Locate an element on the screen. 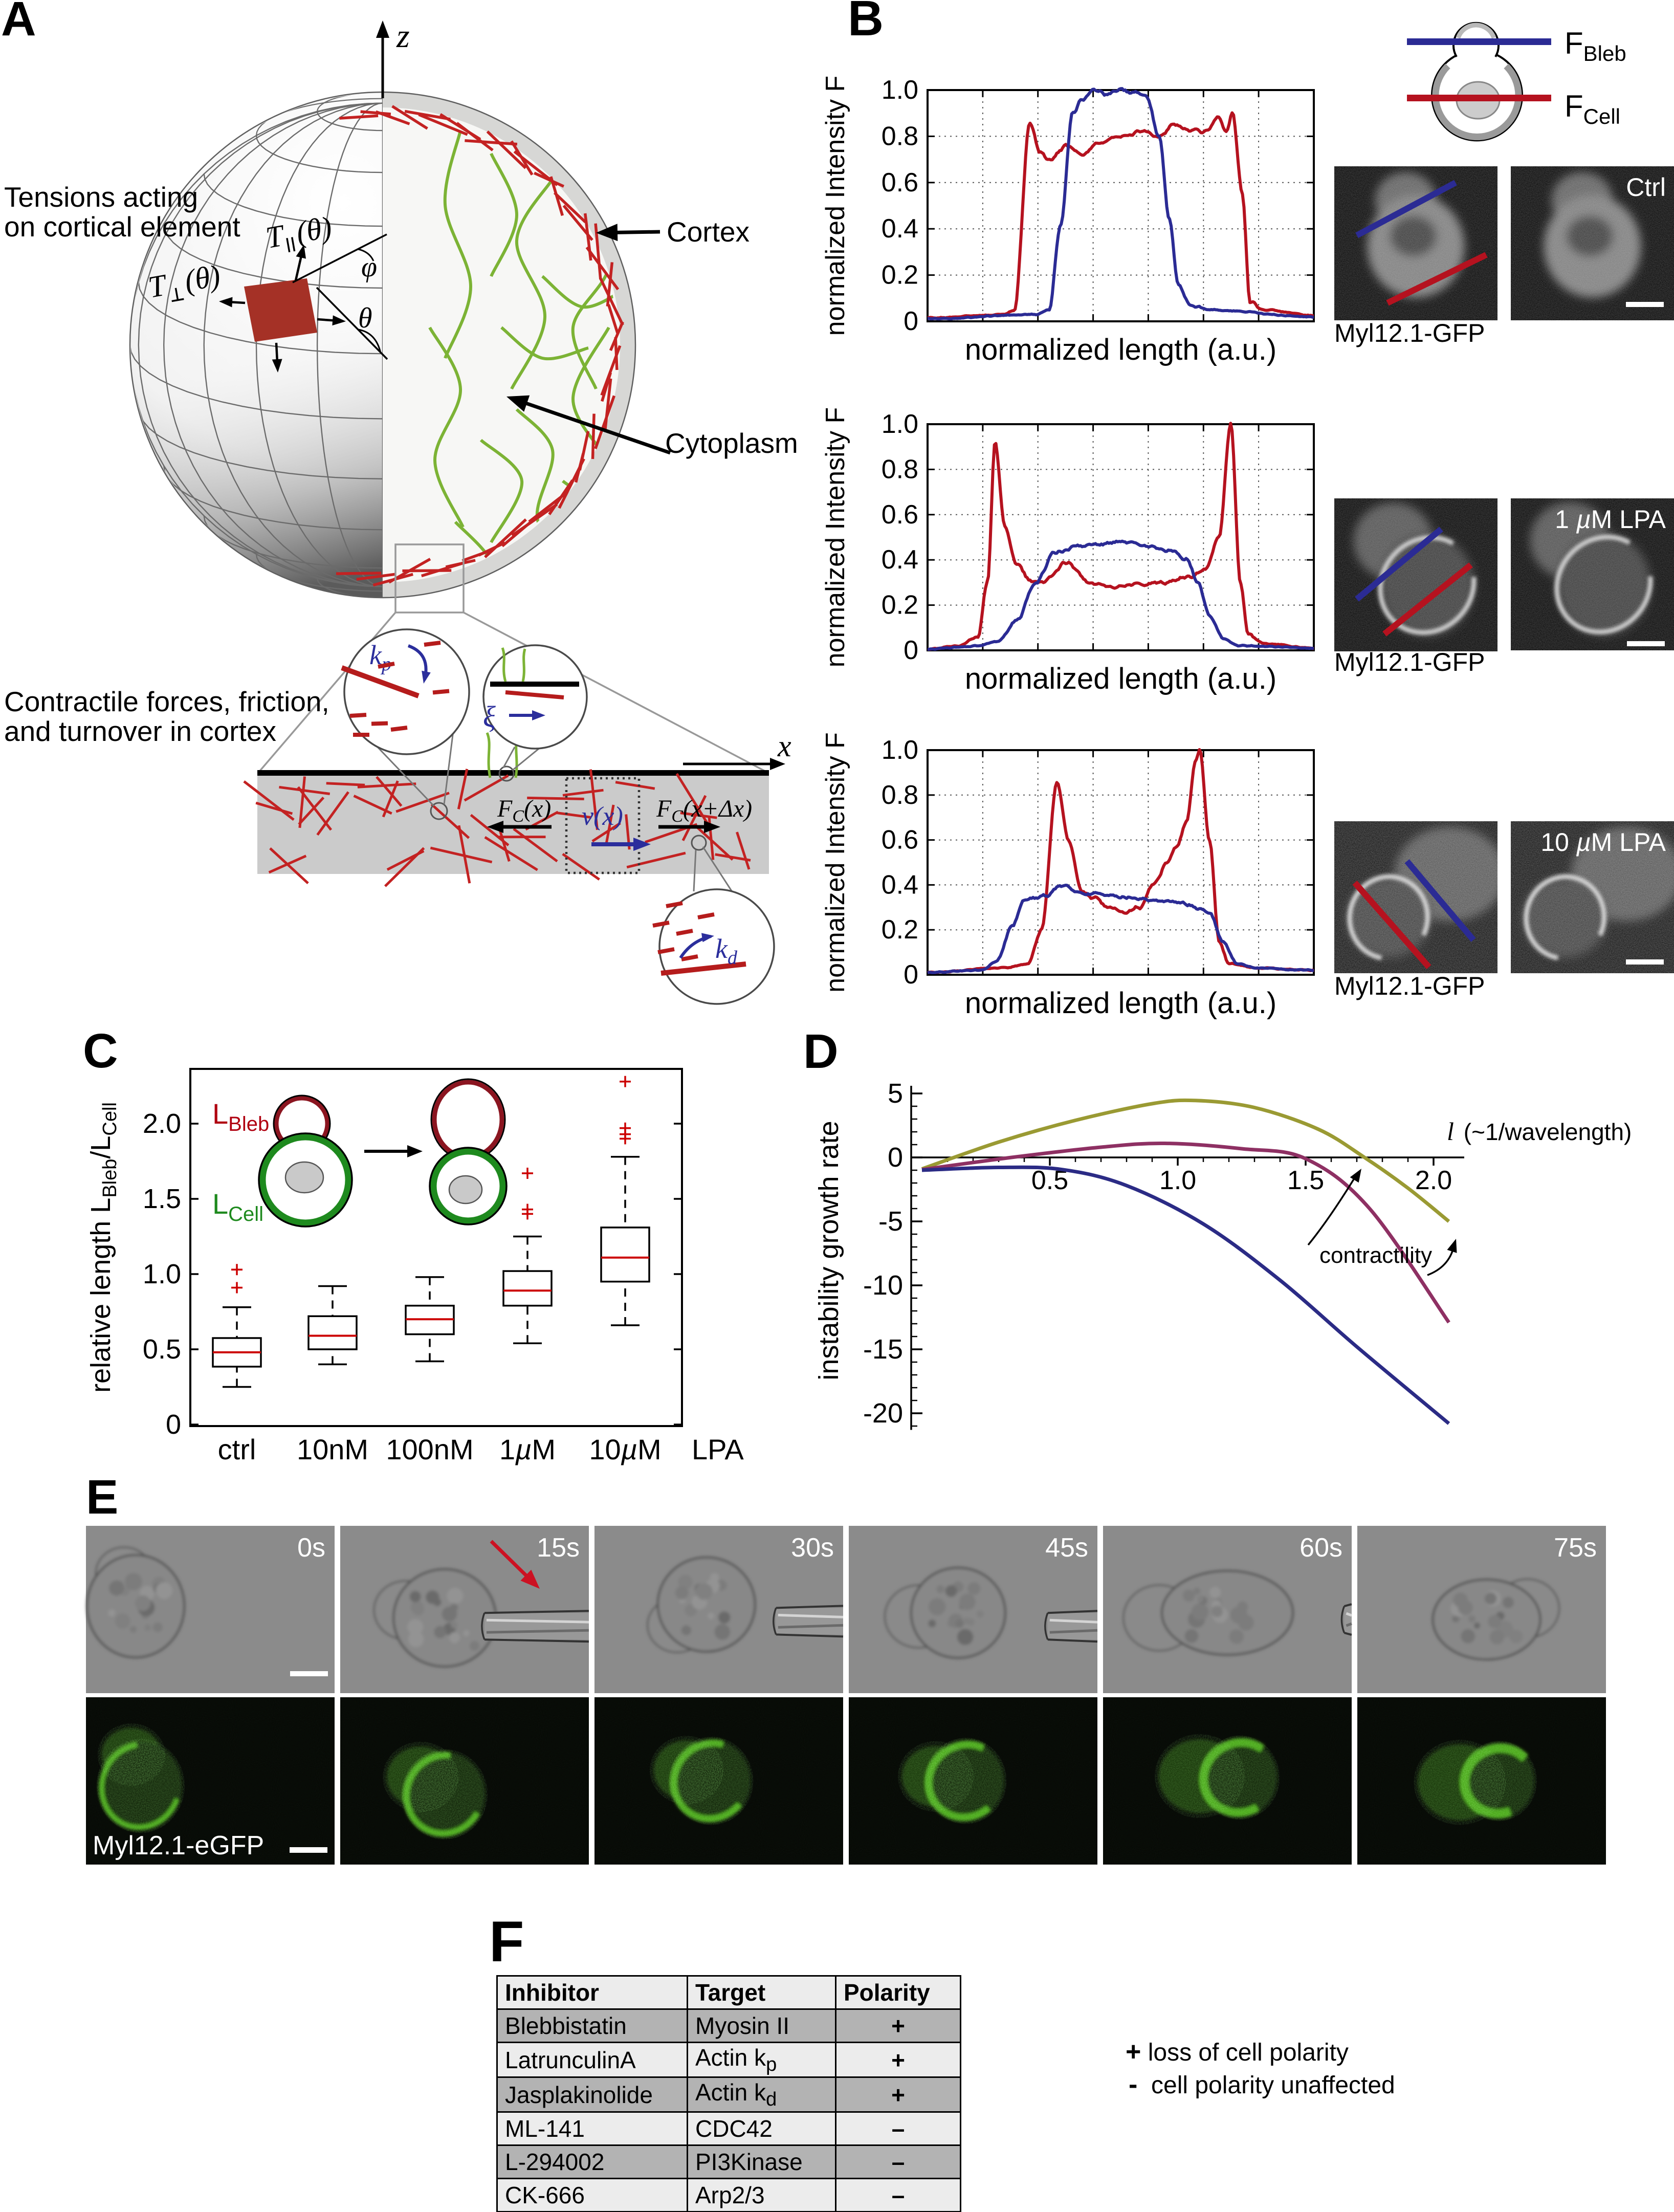 The height and width of the screenshot is (2212, 1674). svg-text: instability growth rate is located at coordinates (829, 1250).